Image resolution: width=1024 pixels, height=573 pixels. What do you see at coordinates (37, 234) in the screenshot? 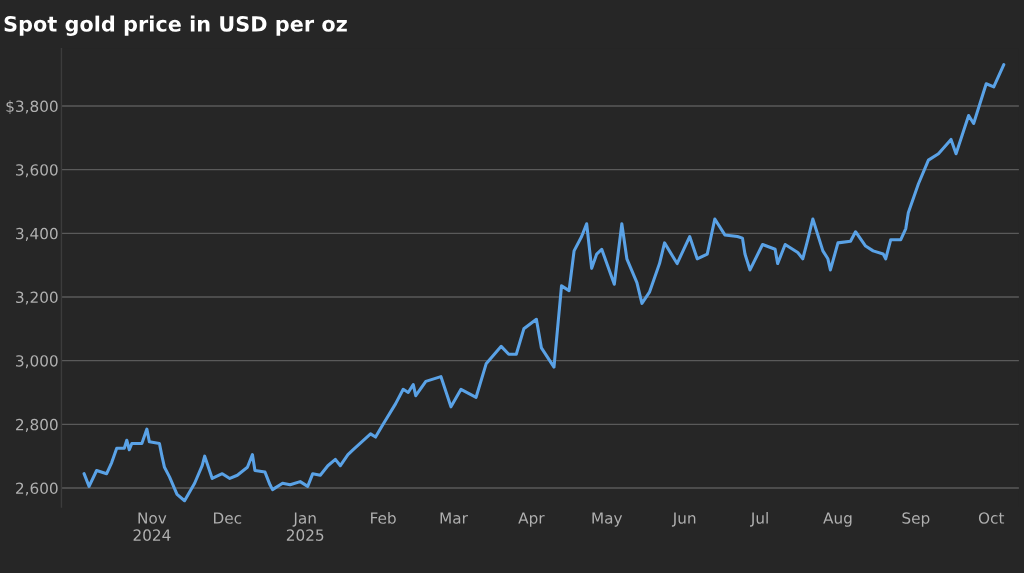
I see `y-tick-label: 3,400` at bounding box center [37, 234].